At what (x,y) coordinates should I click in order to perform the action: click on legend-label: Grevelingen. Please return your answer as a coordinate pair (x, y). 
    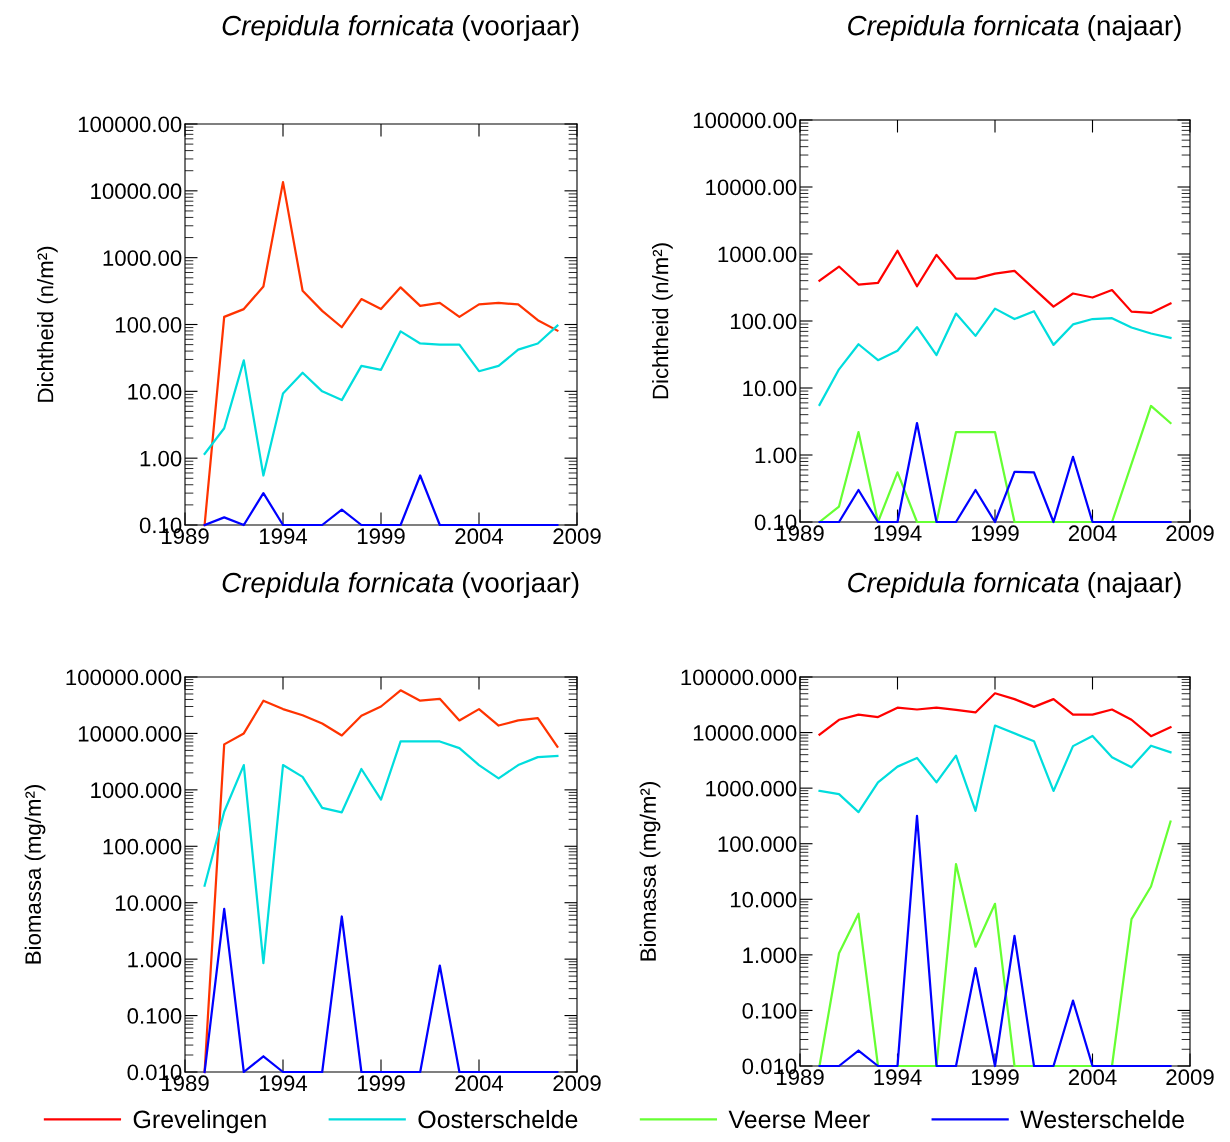
    Looking at the image, I should click on (199, 1121).